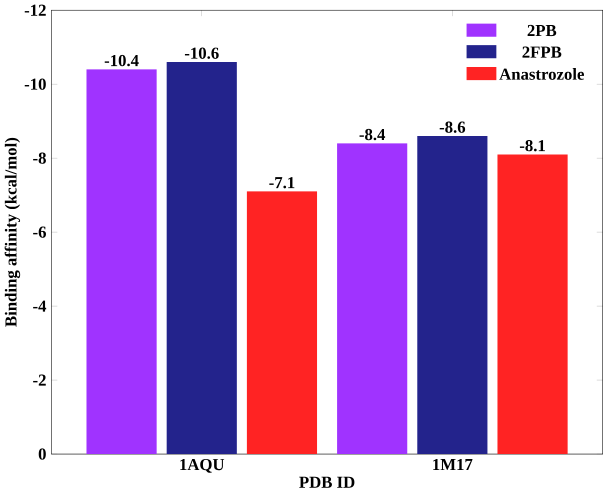 Image resolution: width=603 pixels, height=492 pixels. I want to click on y-tick-label: -4, so click(39, 306).